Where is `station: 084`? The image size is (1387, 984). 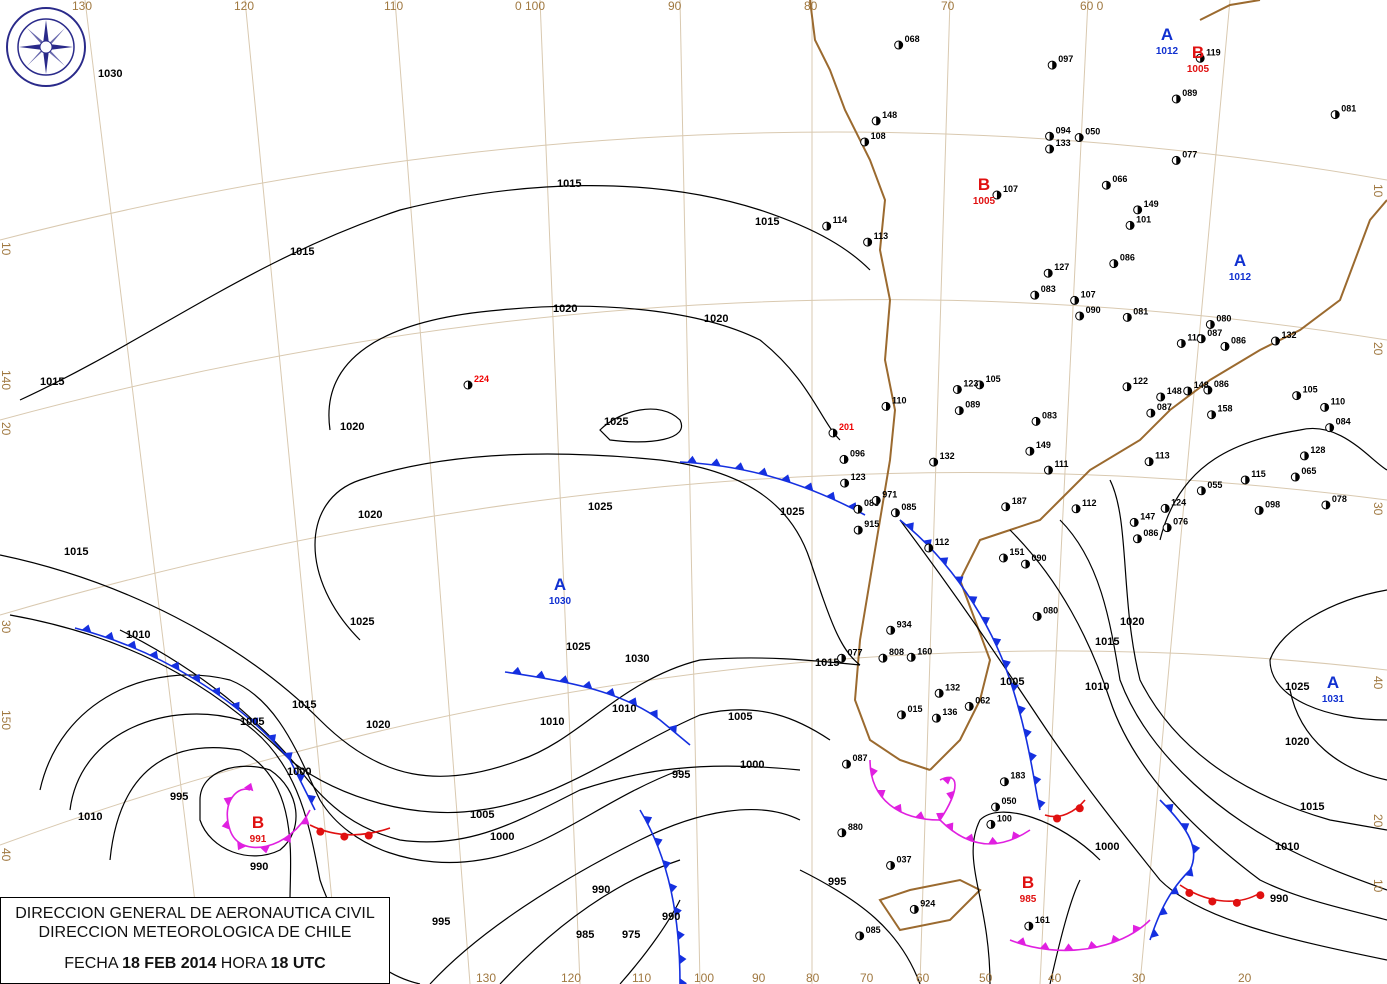 station: 084 is located at coordinates (1338, 425).